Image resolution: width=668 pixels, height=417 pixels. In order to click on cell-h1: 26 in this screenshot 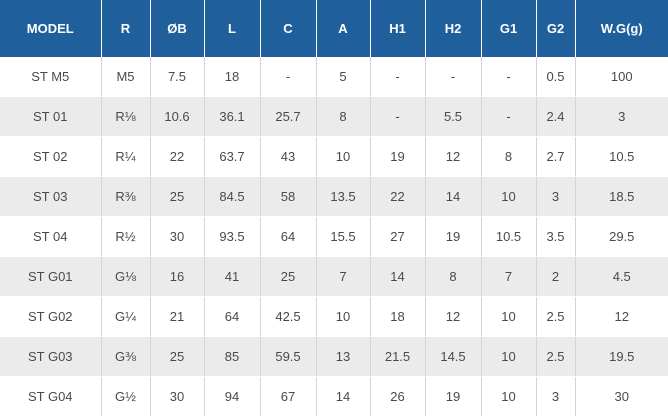, I will do `click(398, 396)`.